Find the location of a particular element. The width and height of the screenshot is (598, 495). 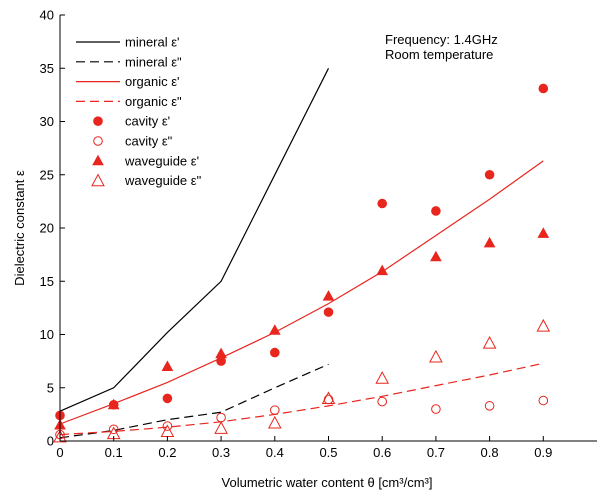

y-tick-label-3: 15 is located at coordinates (47, 281).